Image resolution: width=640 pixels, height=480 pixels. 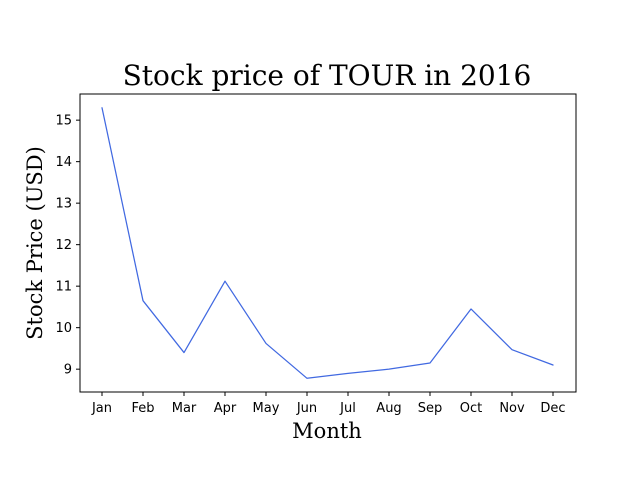 What do you see at coordinates (388, 408) in the screenshot?
I see `x-tick-label: Aug` at bounding box center [388, 408].